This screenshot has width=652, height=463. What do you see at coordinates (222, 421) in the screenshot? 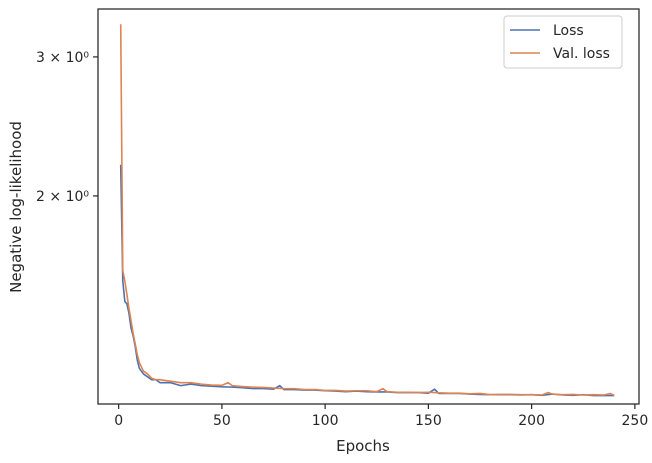
I see `x-tick-label: 50` at bounding box center [222, 421].